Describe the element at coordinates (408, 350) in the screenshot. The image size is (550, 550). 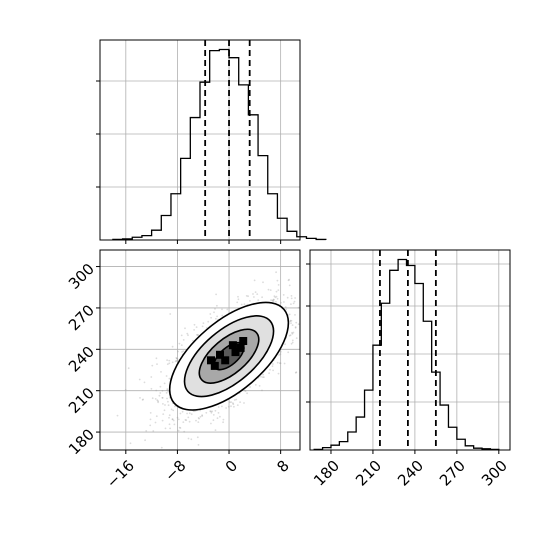
I see `histogram-param-2-quantile-lines` at that location.